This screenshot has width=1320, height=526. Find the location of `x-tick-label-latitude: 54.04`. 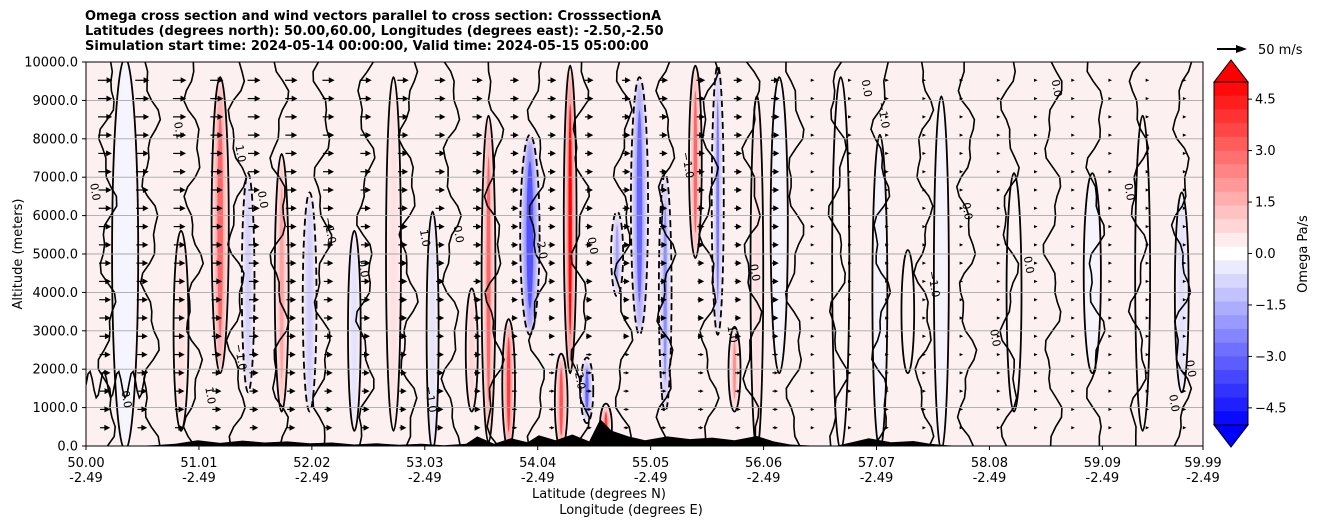

x-tick-label-latitude: 54.04 is located at coordinates (537, 463).